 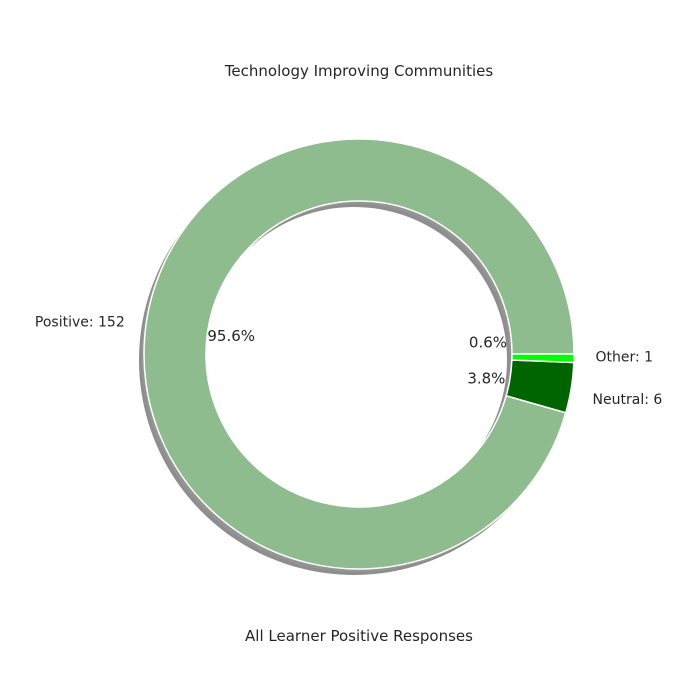 What do you see at coordinates (359, 636) in the screenshot?
I see `chart-xlabel: All Learner Positive Responses` at bounding box center [359, 636].